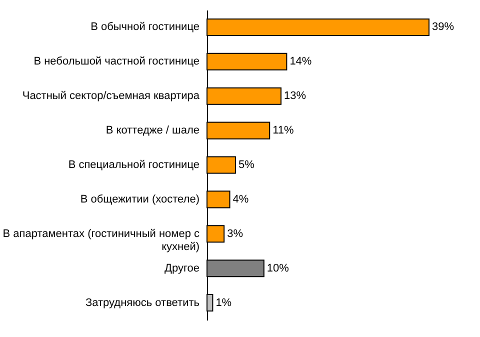 Image resolution: width=480 pixels, height=337 pixels. Describe the element at coordinates (224, 302) in the screenshot. I see `data-label: 1%` at that location.